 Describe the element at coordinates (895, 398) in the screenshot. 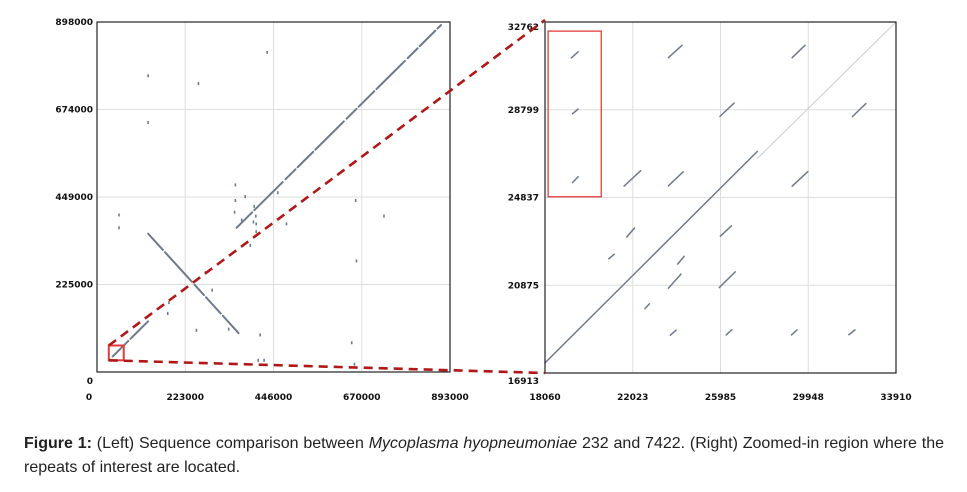

I see `right-x-tick-label: 33910` at that location.